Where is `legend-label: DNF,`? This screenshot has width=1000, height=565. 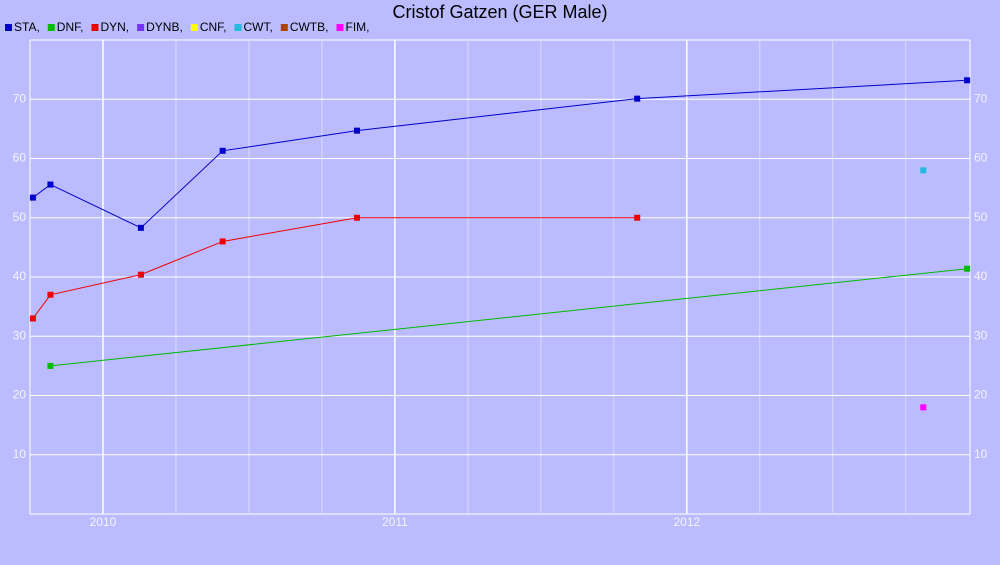 legend-label: DNF, is located at coordinates (70, 27).